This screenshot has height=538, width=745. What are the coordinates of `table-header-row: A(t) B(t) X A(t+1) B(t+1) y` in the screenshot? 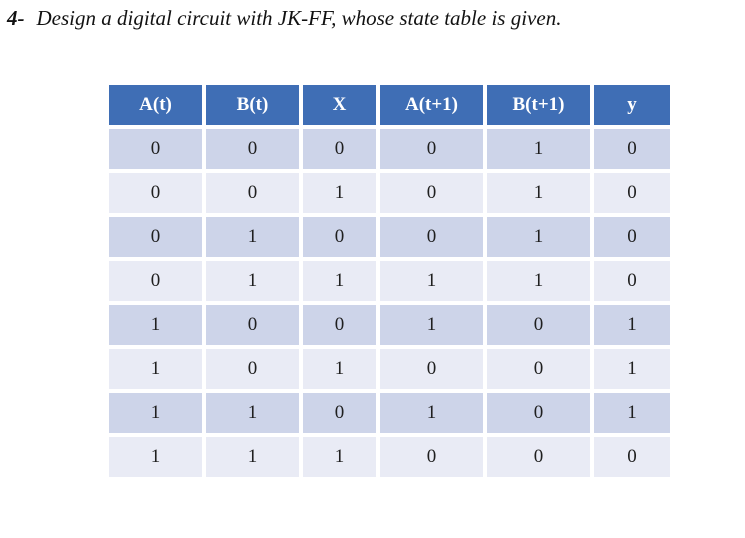 It's located at (389, 105).